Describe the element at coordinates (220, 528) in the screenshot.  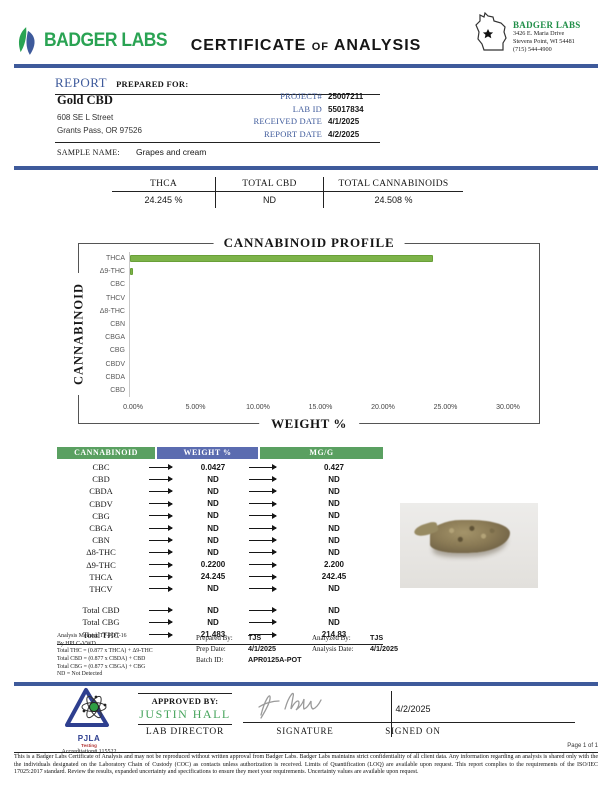
I see `results-row: CBGA ND ND` at that location.